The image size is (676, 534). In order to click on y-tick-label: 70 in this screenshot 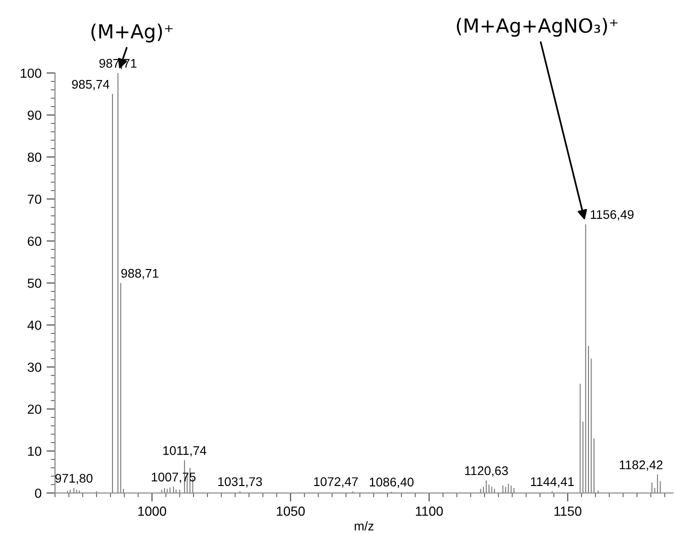, I will do `click(35, 199)`.